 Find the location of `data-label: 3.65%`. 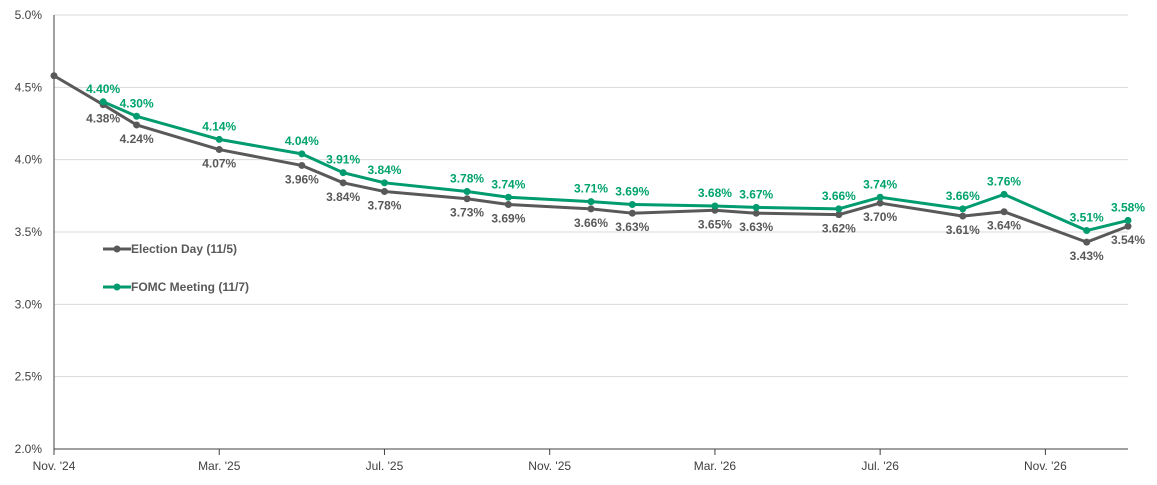

data-label: 3.65% is located at coordinates (715, 224).